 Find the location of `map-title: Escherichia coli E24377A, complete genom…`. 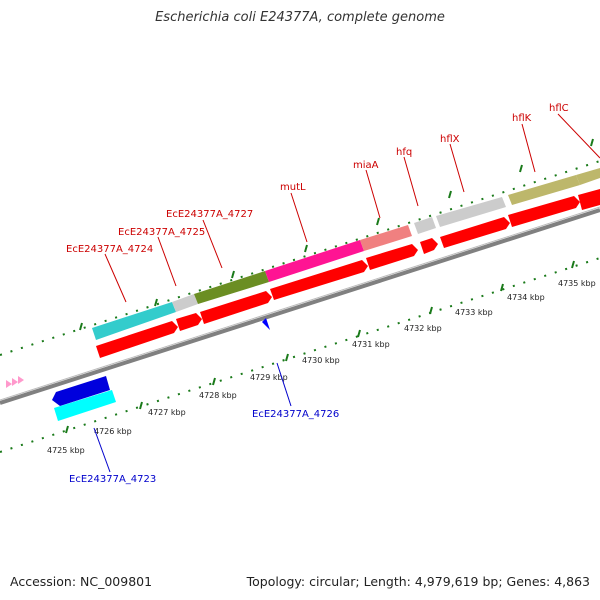

map-title: Escherichia coli E24377A, complete genom… is located at coordinates (300, 17).